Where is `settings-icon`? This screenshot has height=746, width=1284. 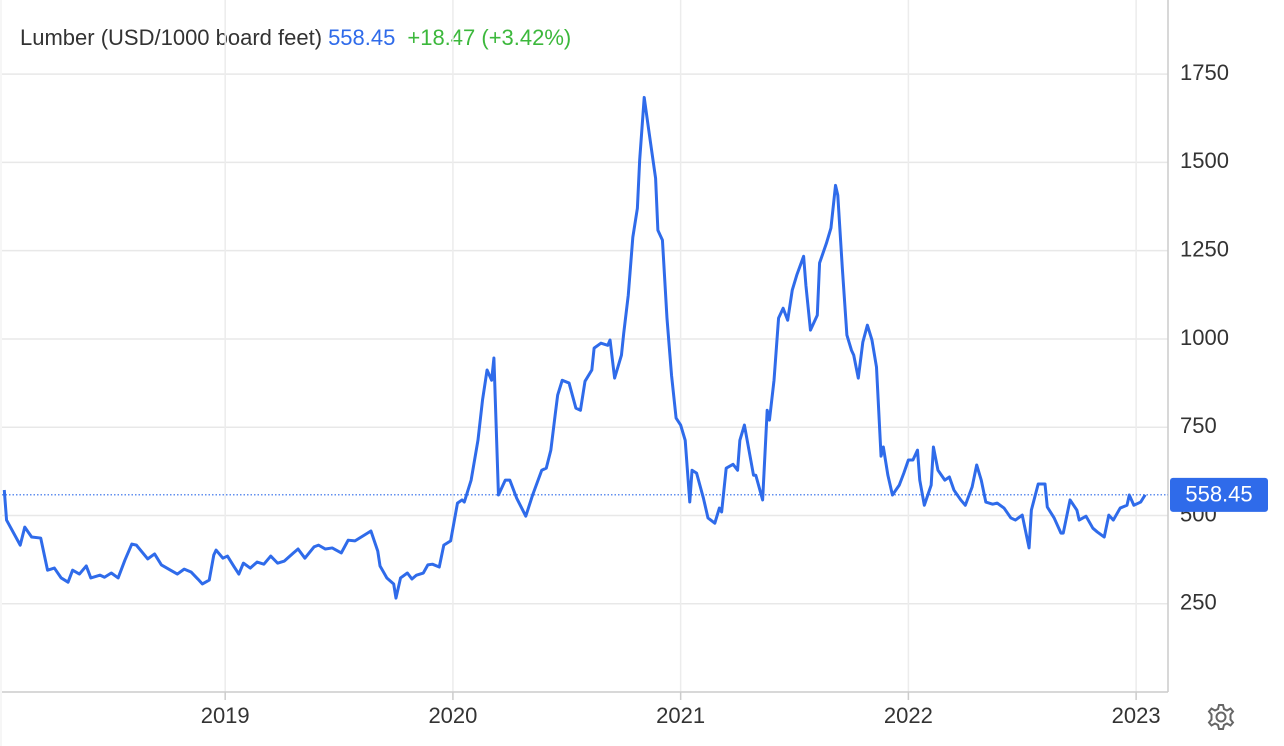 settings-icon is located at coordinates (1221, 717).